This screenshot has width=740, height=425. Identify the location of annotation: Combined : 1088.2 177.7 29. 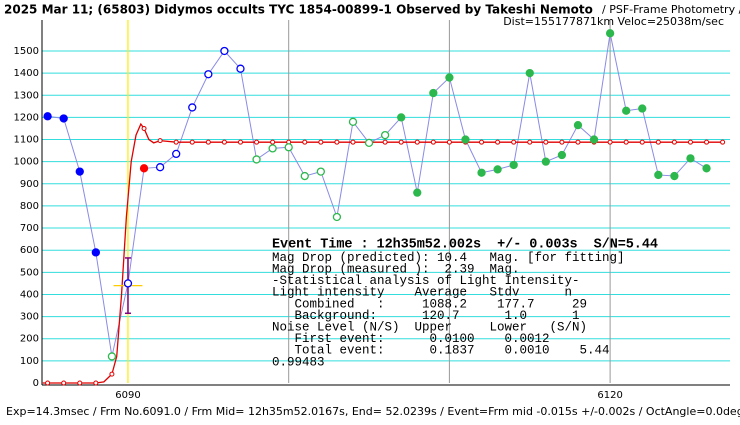
(429, 304).